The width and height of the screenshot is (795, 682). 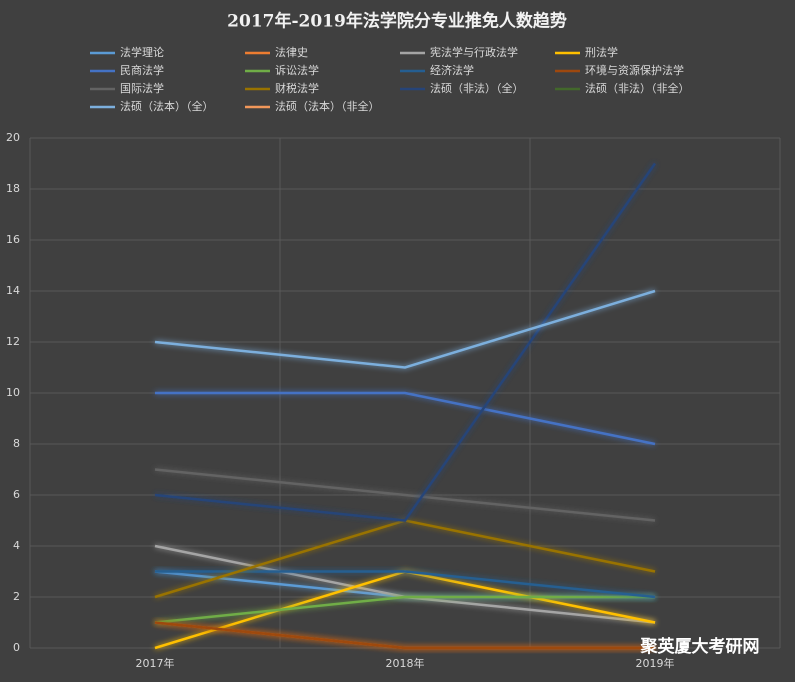 What do you see at coordinates (142, 88) in the screenshot?
I see `legend-label: 国际法学` at bounding box center [142, 88].